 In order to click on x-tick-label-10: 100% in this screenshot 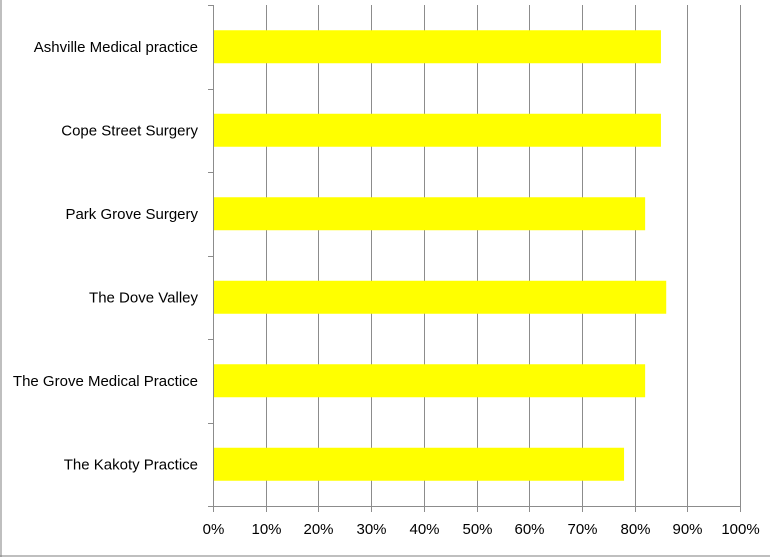, I will do `click(740, 529)`.